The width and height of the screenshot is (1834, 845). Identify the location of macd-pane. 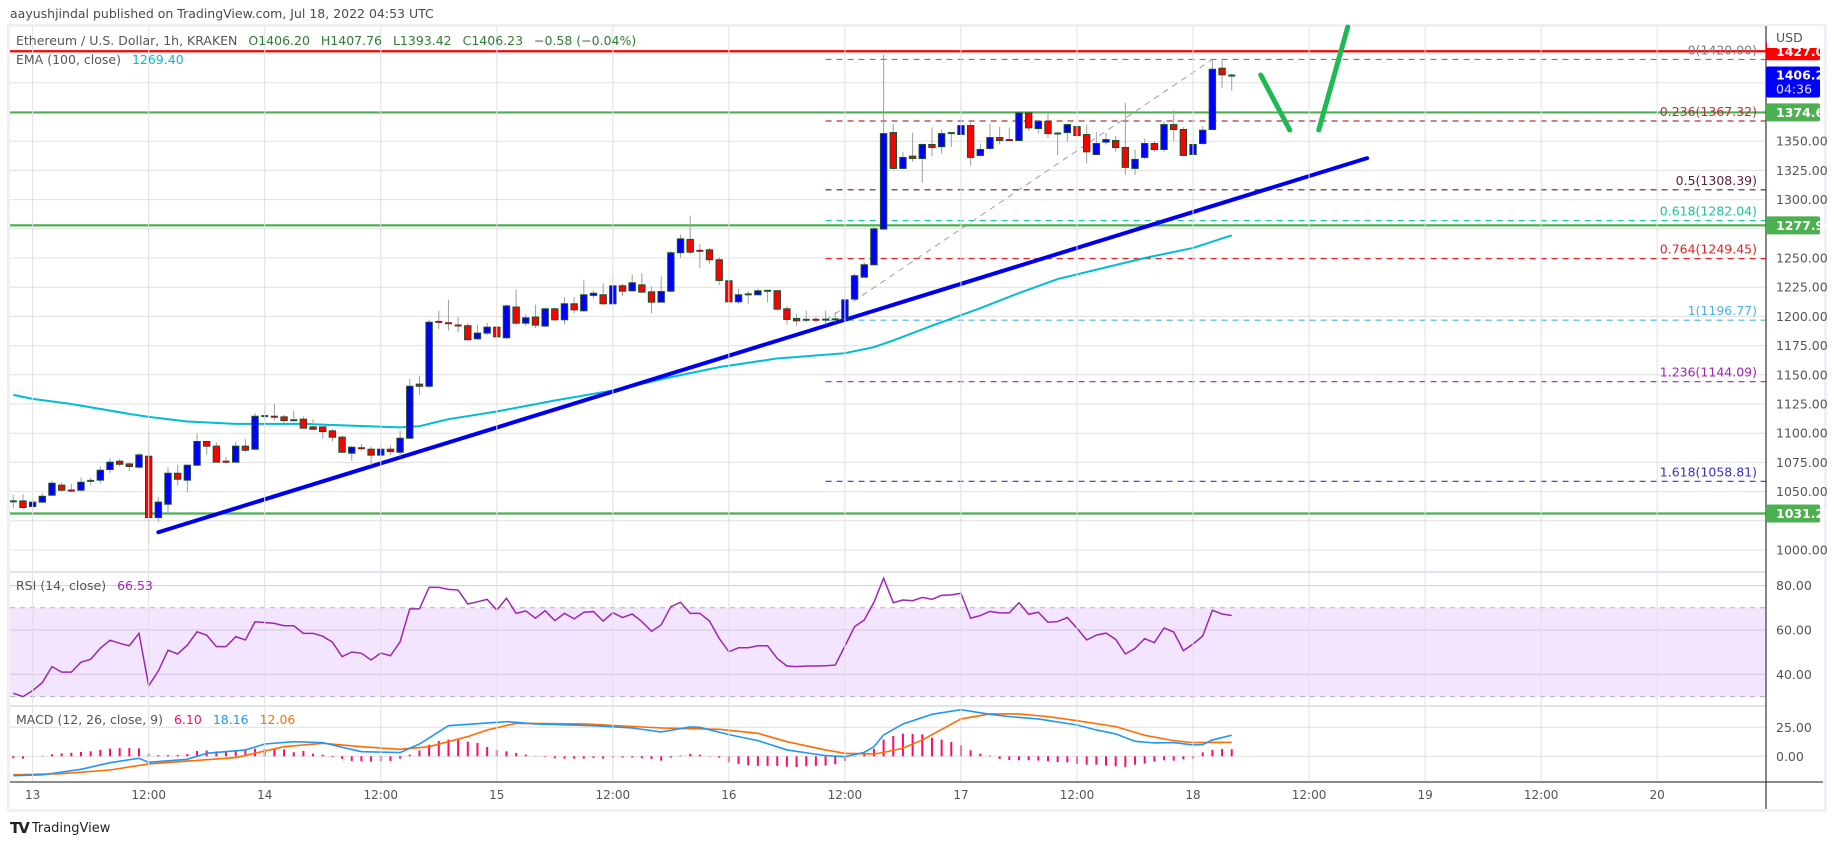
(888, 742).